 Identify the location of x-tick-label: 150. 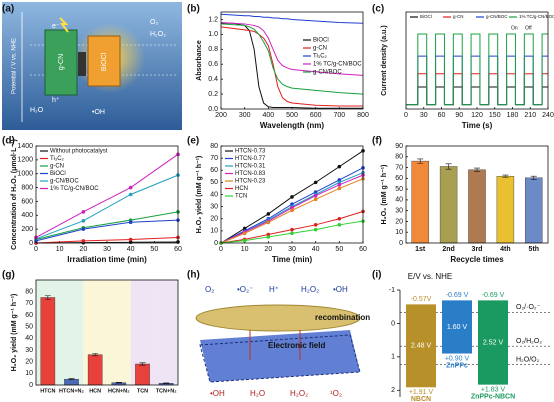
(495, 115).